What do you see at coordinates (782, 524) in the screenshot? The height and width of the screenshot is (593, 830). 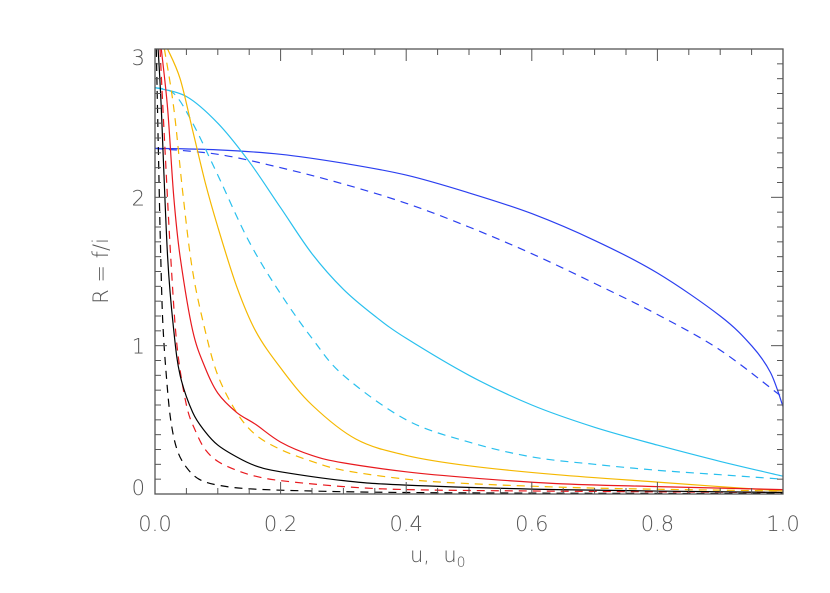 I see `x-tick-label: 1.0` at bounding box center [782, 524].